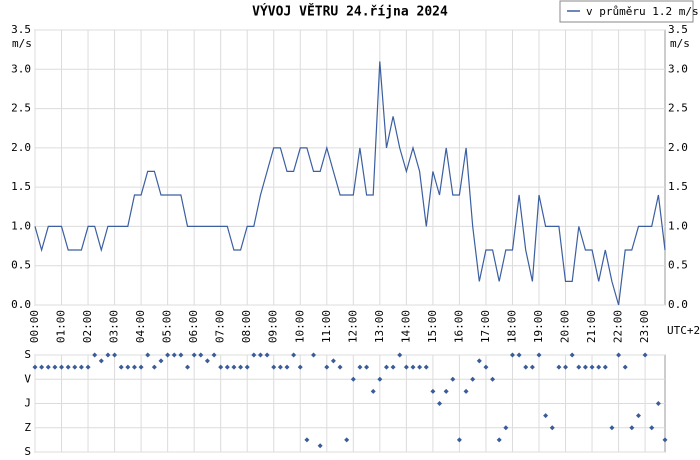 The image size is (700, 460). What do you see at coordinates (299, 326) in the screenshot?
I see `x-tick-label: 10:00` at bounding box center [299, 326].